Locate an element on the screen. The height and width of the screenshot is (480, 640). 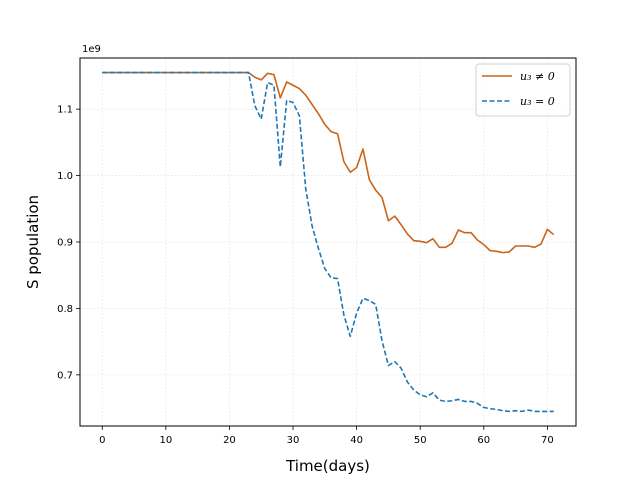
y-tick-label: 0.7 is located at coordinates (65, 375).